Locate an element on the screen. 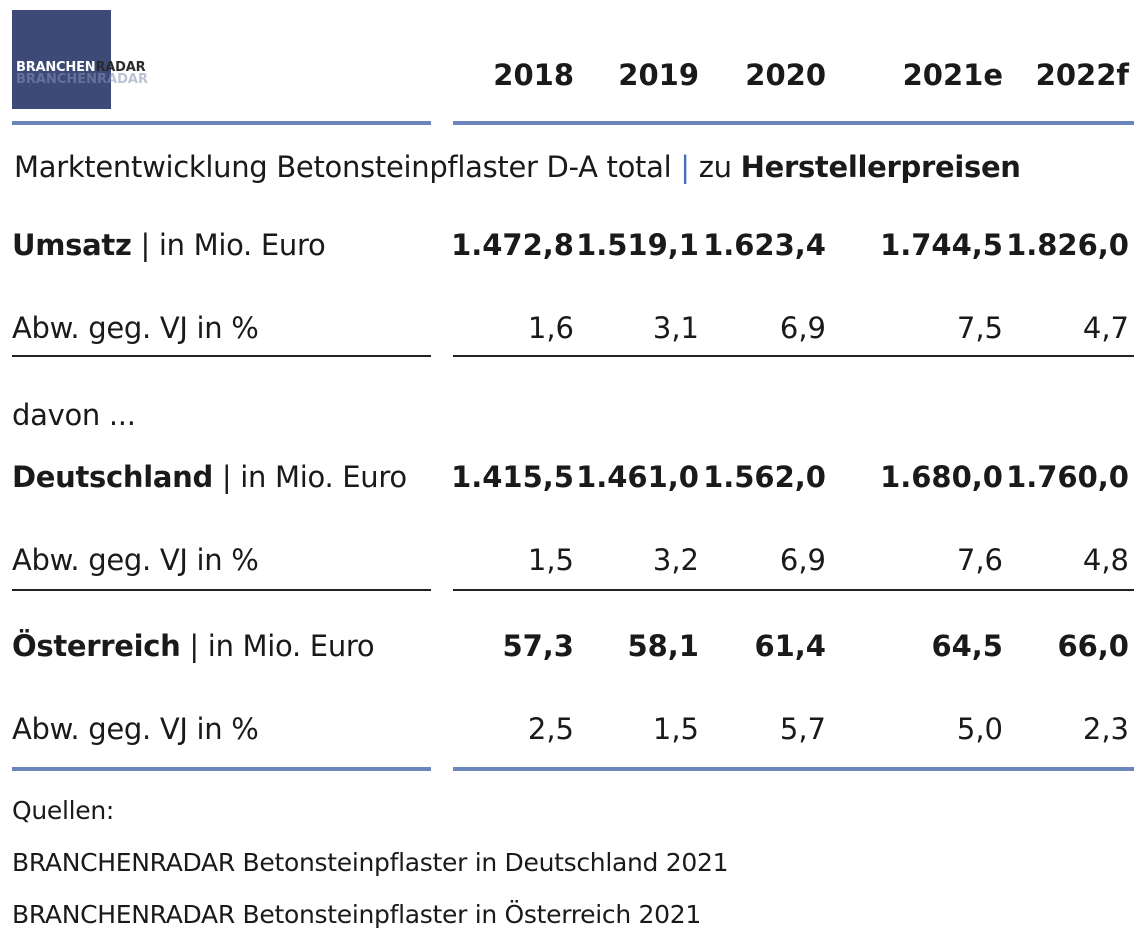  table-cell-2019: 1.519,1 is located at coordinates (637, 245).